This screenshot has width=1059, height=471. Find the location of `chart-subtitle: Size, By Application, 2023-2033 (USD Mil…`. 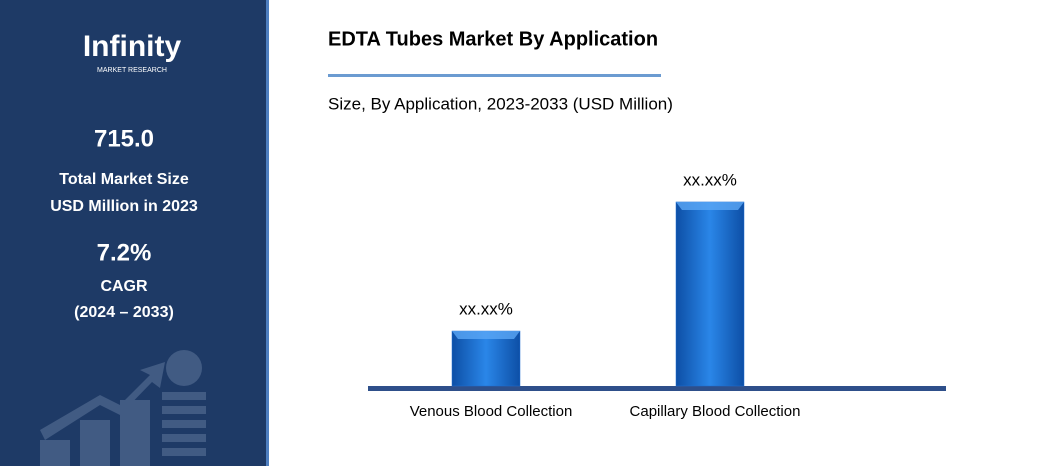

chart-subtitle: Size, By Application, 2023-2033 (USD Mil… is located at coordinates (500, 103).